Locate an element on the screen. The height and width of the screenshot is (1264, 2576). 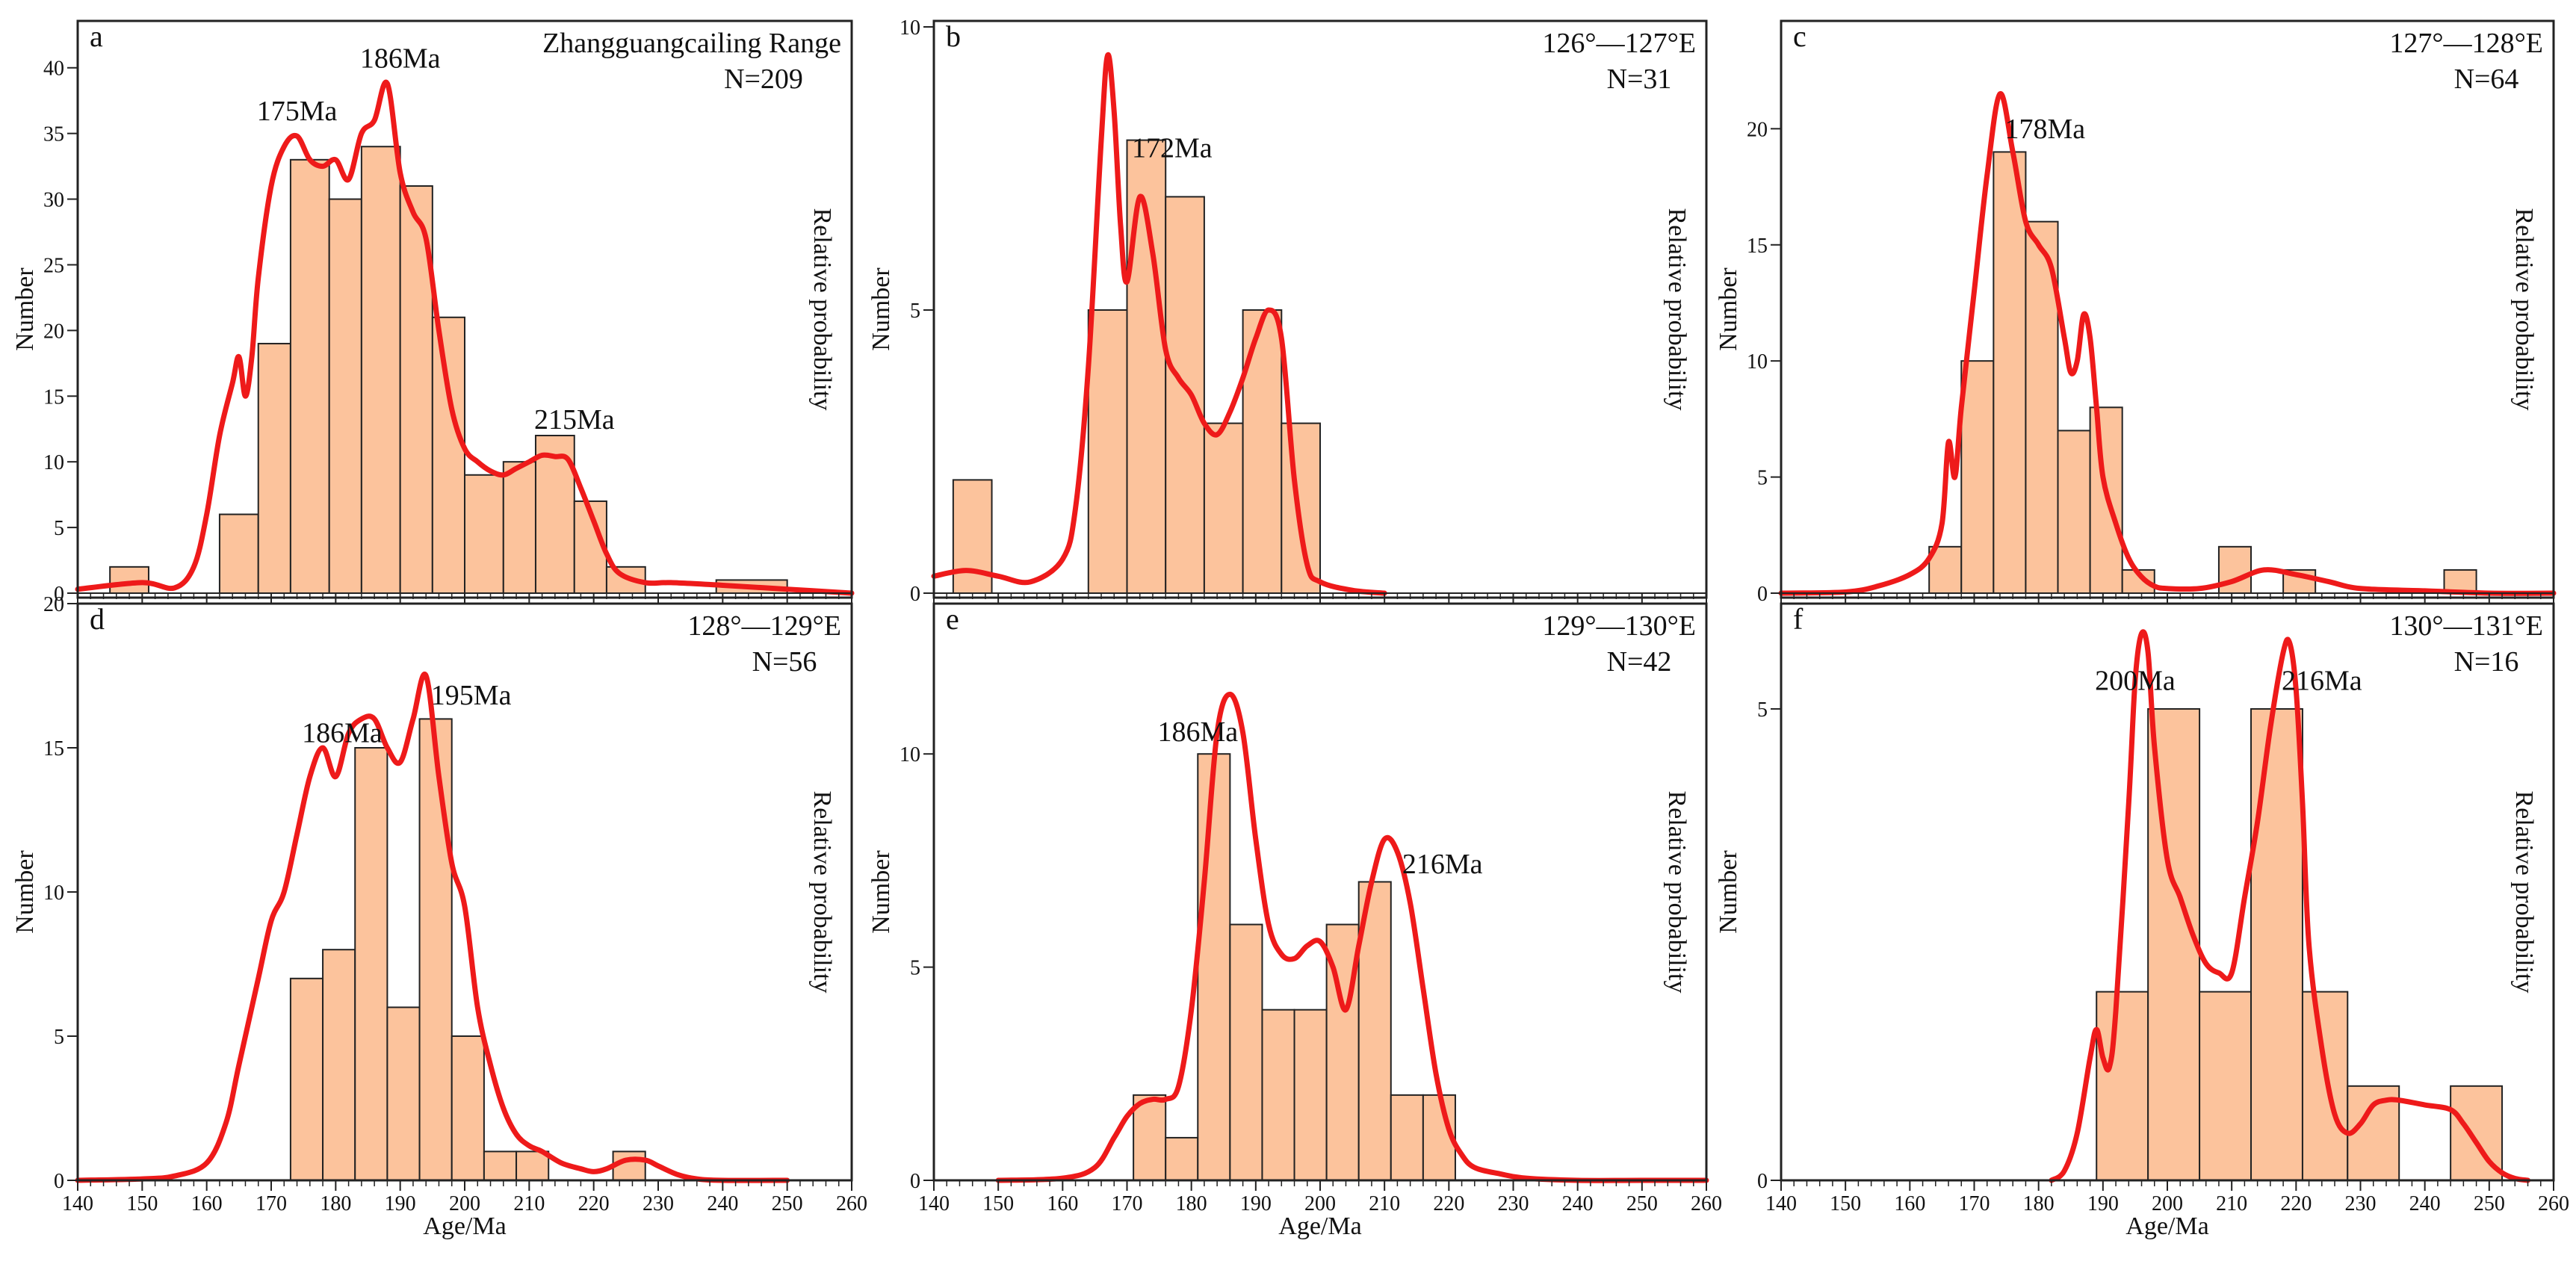
y-tick-label-a-7: 35 is located at coordinates (53, 134).